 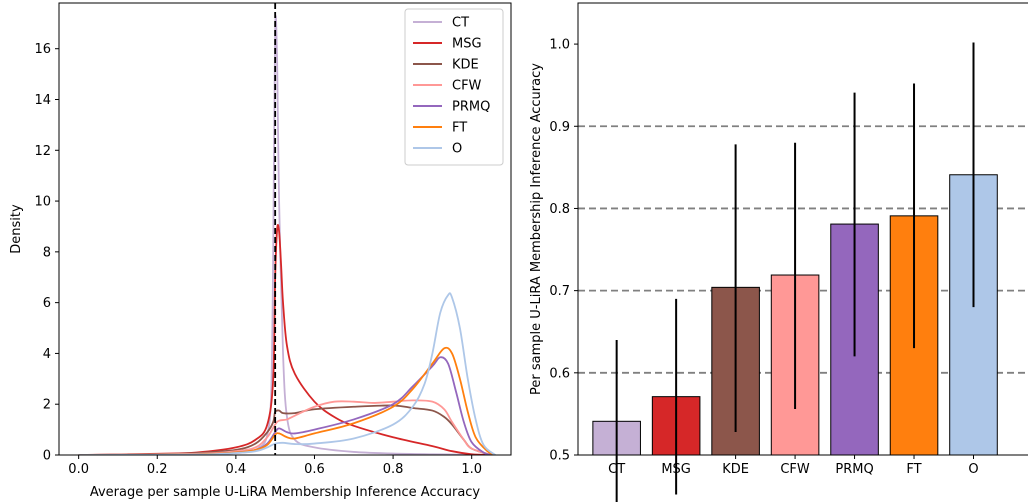 I want to click on density-legend-items: CT MSG KDE CFW PRMQ FT O, so click(x=451, y=86).